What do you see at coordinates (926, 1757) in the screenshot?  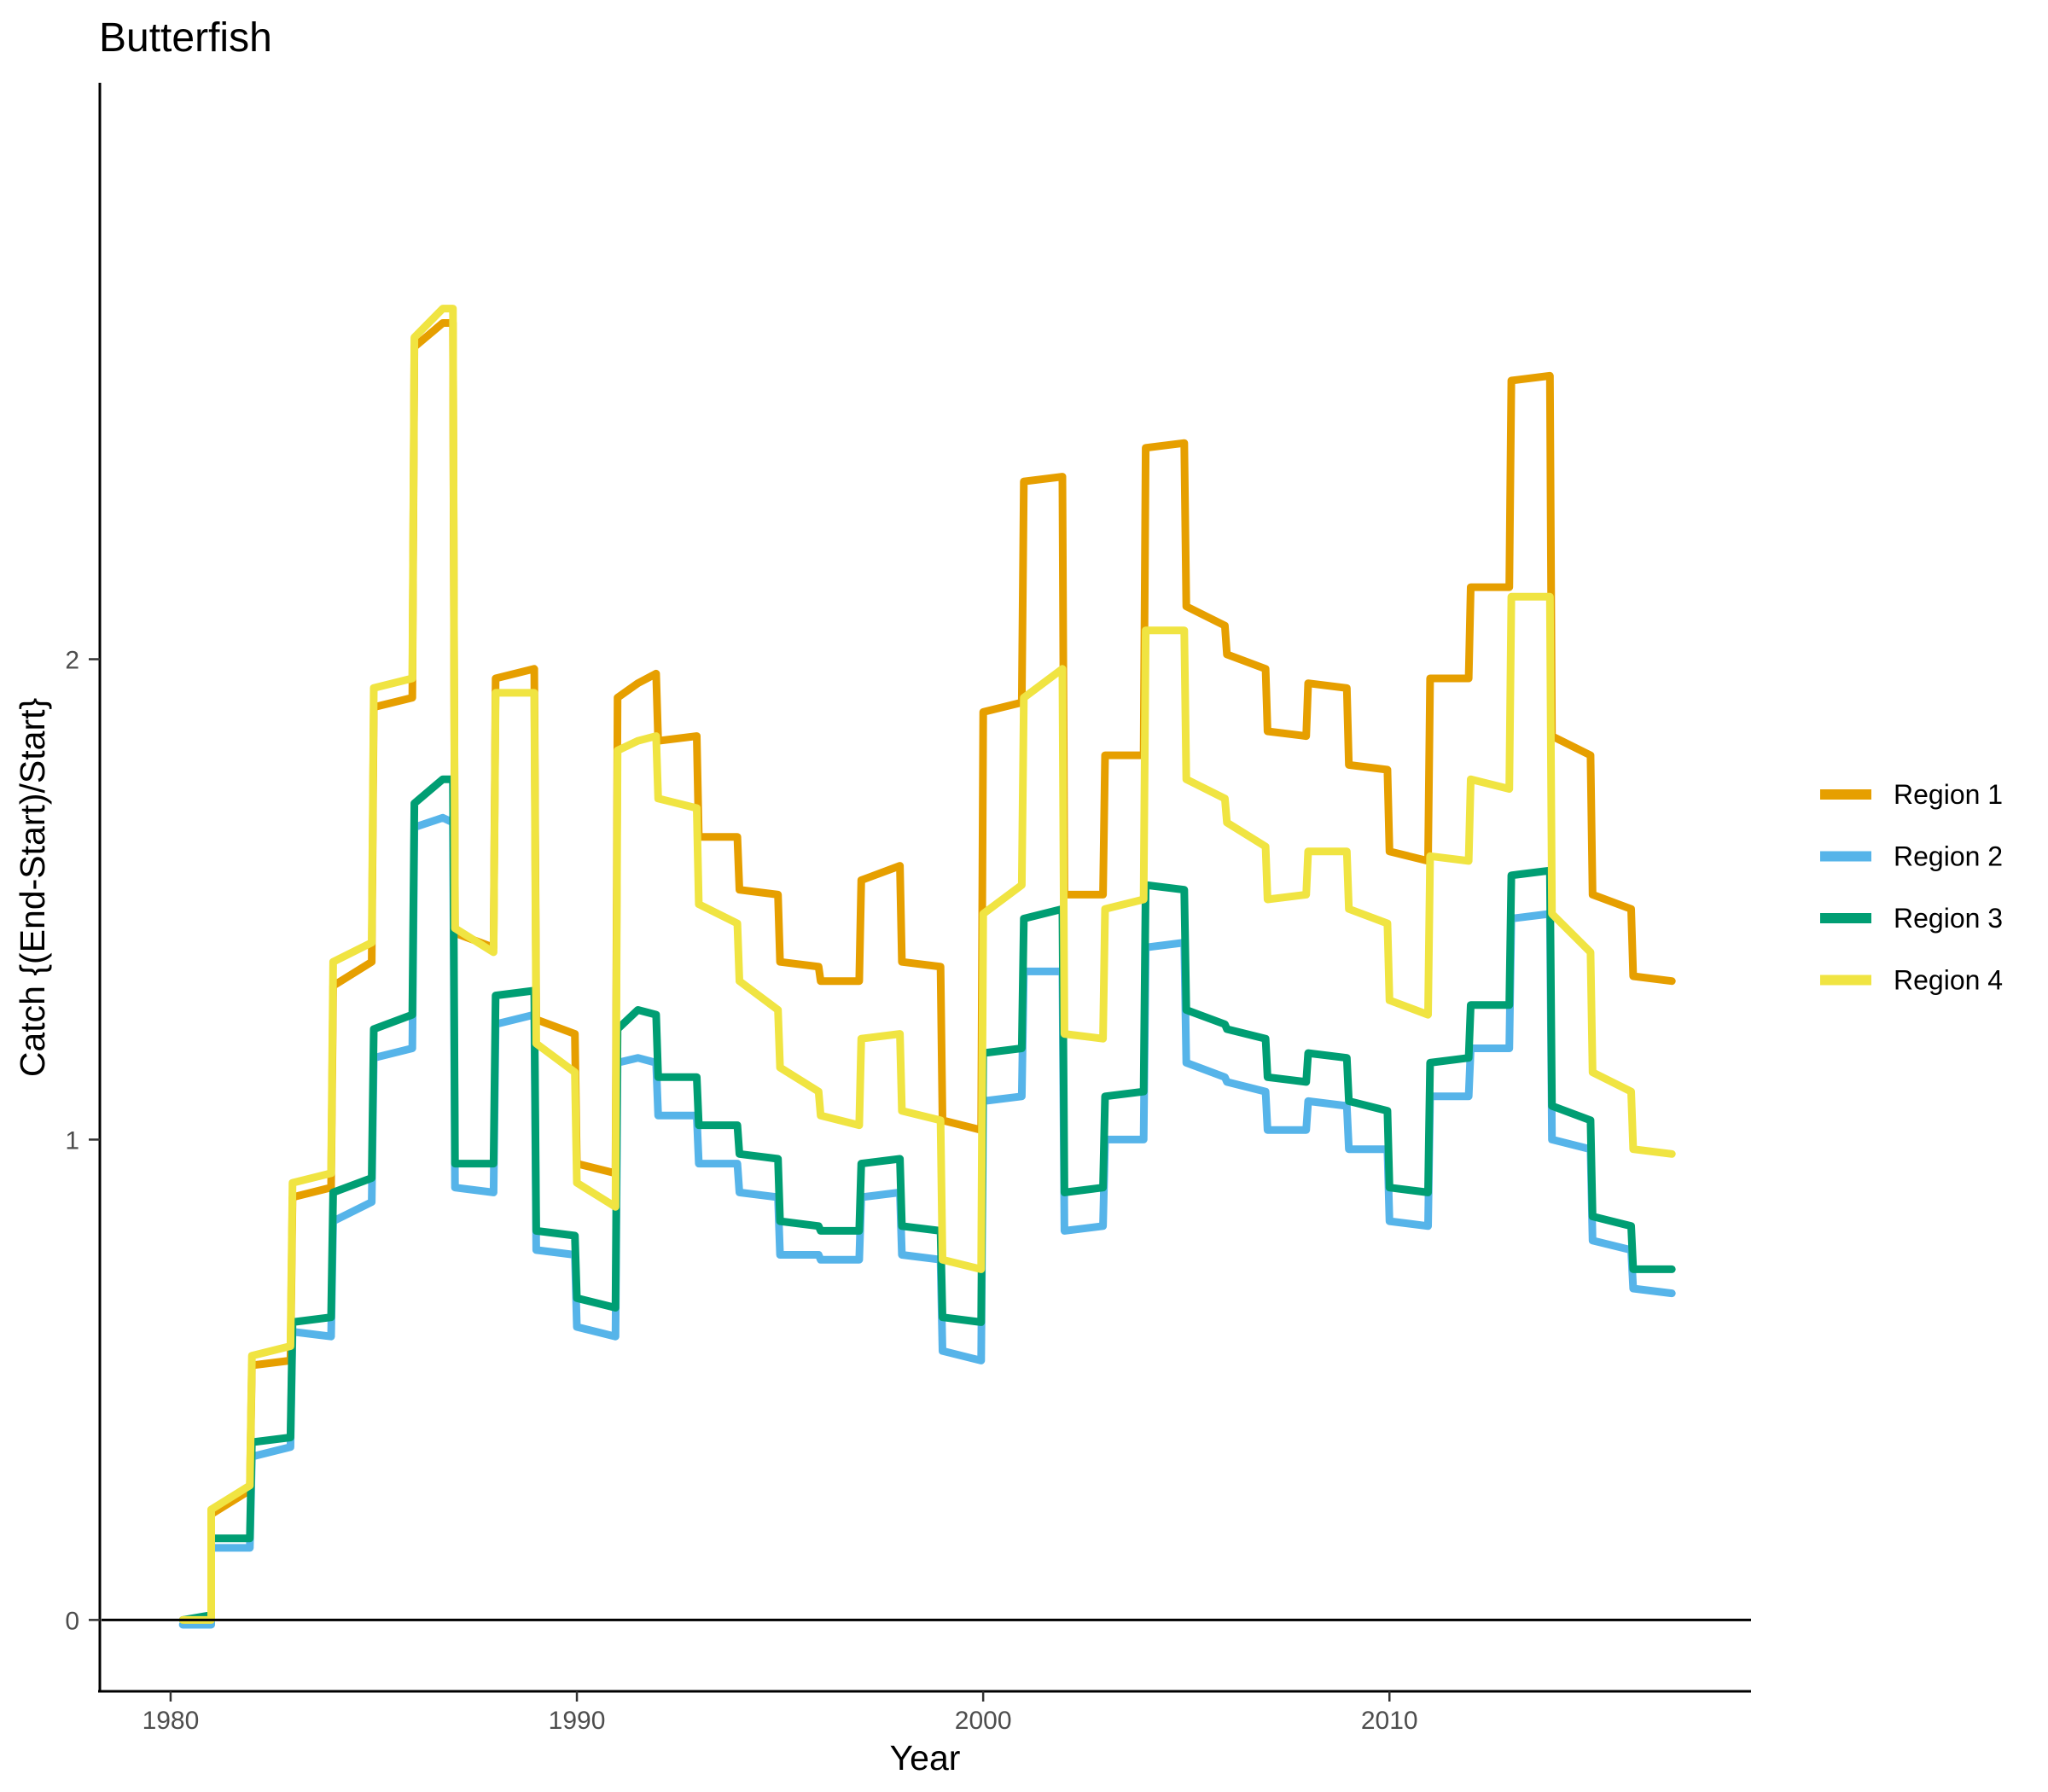 I see `x-axis-title: Year` at bounding box center [926, 1757].